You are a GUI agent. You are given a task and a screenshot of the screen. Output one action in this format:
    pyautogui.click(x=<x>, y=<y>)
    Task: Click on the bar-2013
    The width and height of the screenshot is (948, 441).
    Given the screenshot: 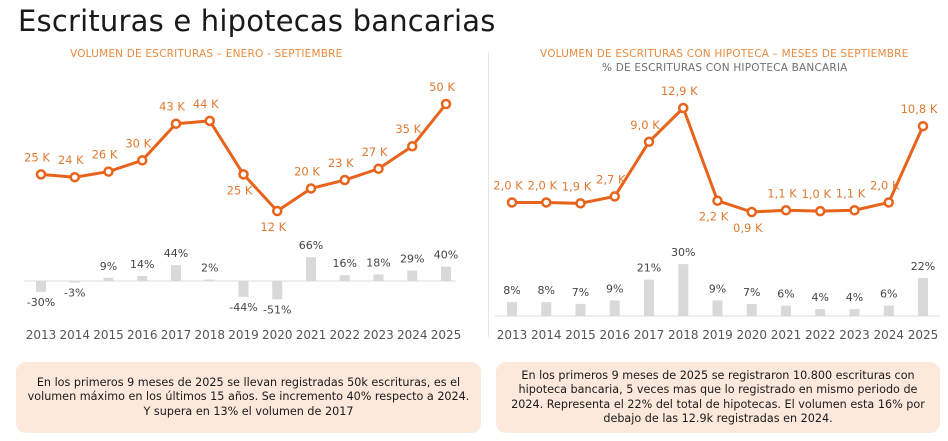 What is the action you would take?
    pyautogui.click(x=512, y=309)
    